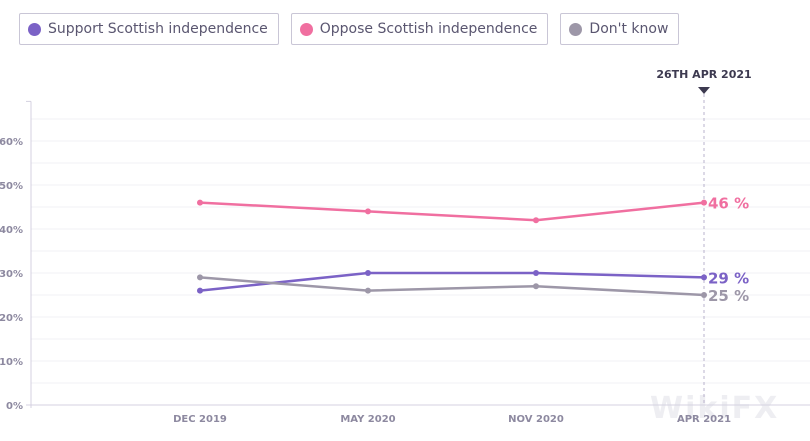  What do you see at coordinates (576, 29) in the screenshot?
I see `dont-know-dot-icon` at bounding box center [576, 29].